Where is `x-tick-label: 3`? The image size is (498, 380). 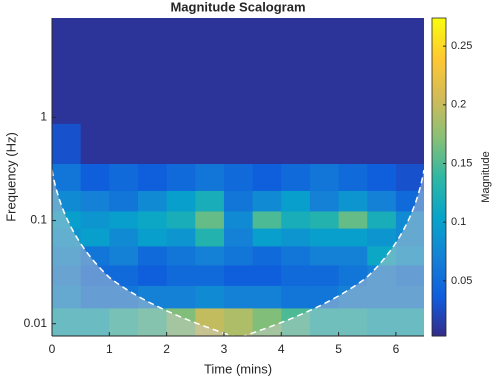
x-tick-label: 3 is located at coordinates (224, 349).